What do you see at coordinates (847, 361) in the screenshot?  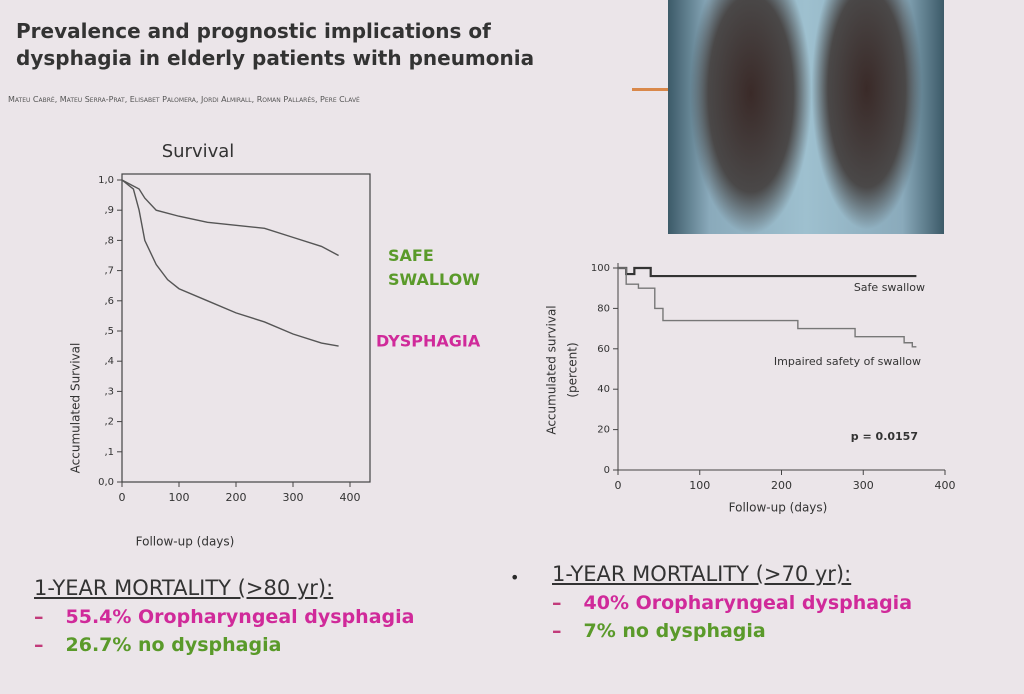 I see `legend-label: Impaired safety of swallow` at bounding box center [847, 361].